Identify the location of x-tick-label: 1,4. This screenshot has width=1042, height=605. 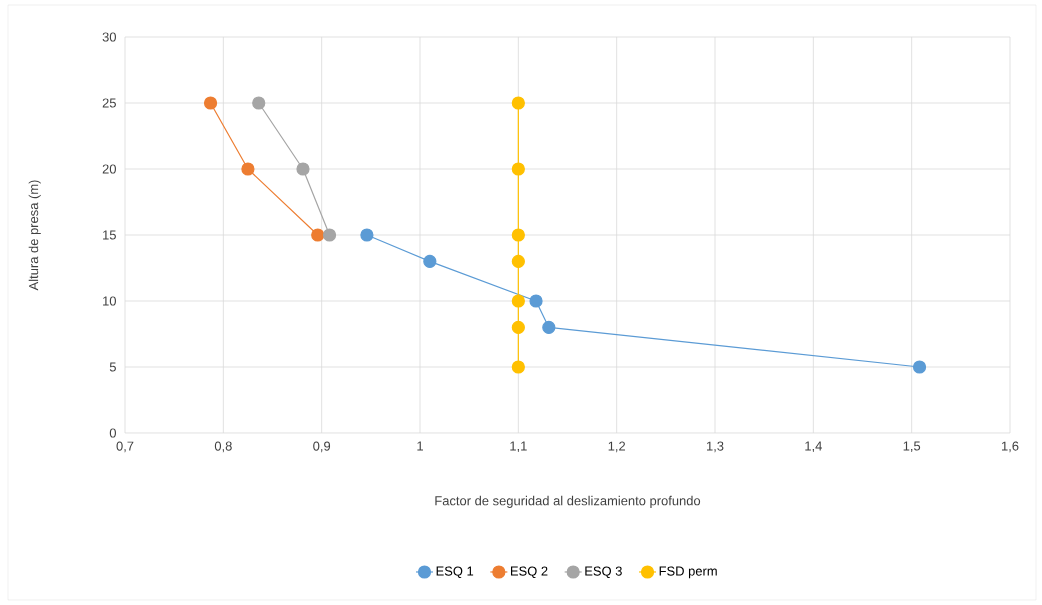
(813, 447).